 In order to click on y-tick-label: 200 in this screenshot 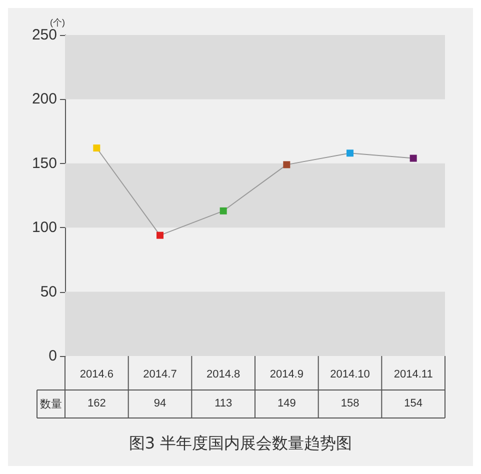, I will do `click(44, 99)`.